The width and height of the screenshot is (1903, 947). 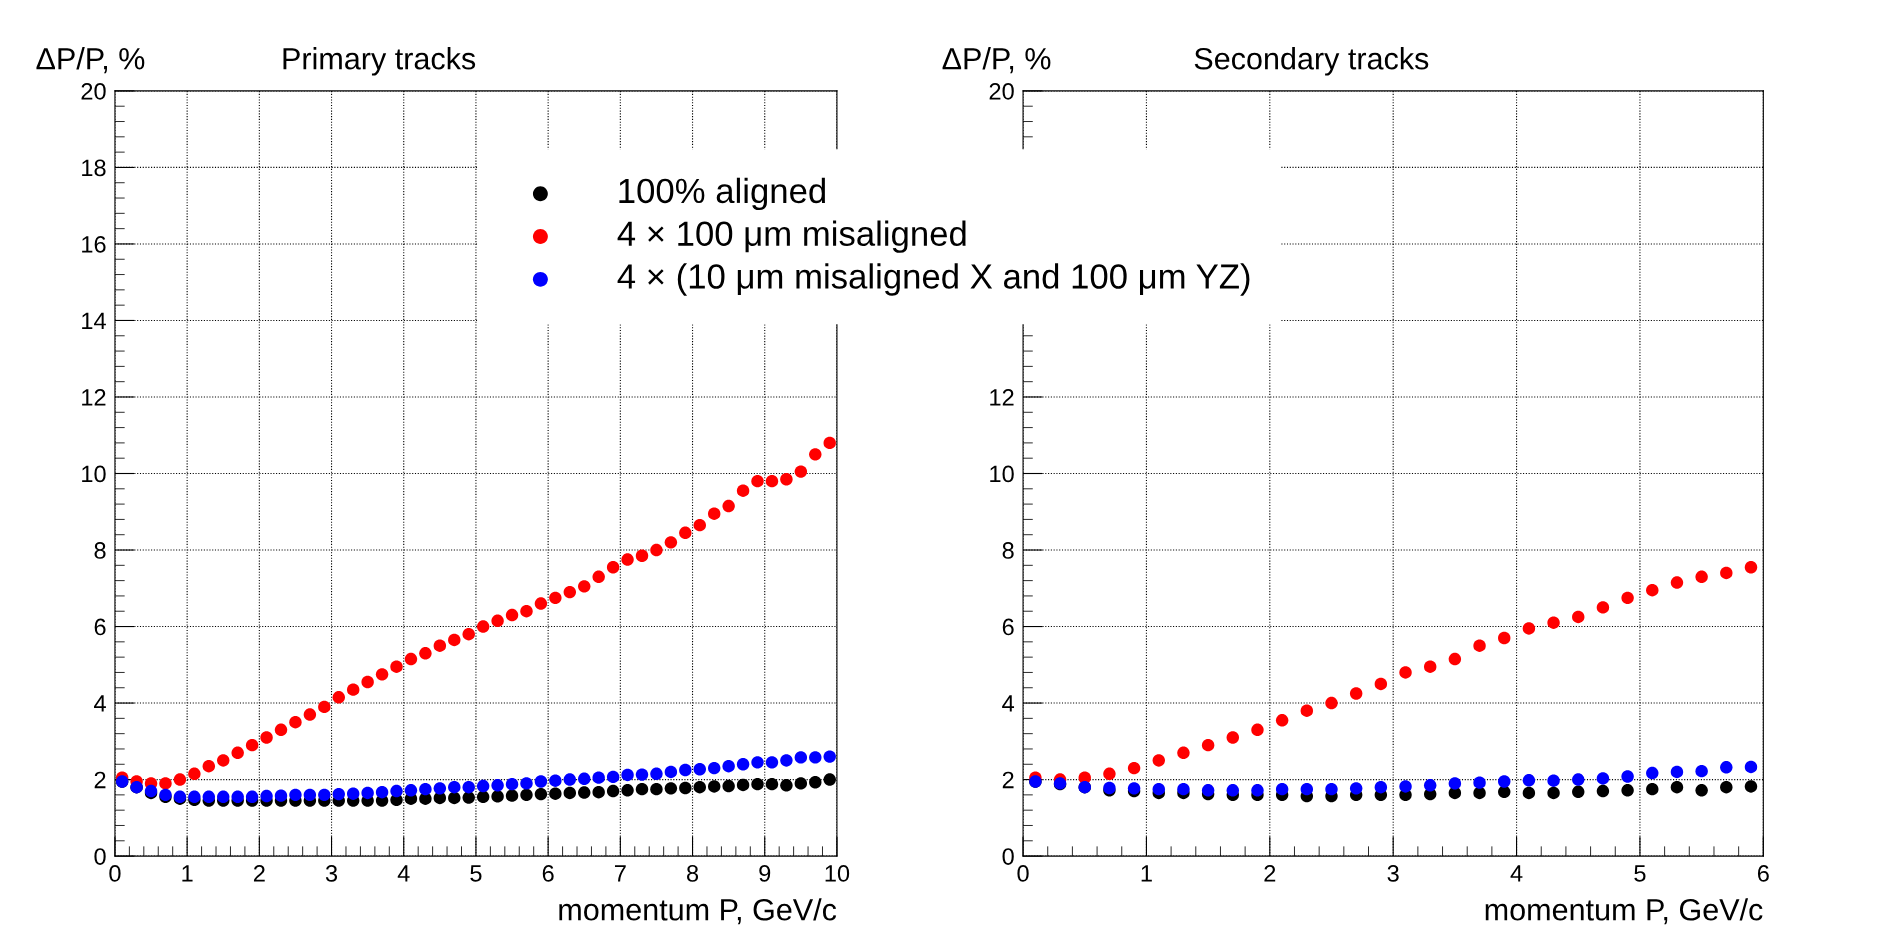 I want to click on y-tick-label: 2, so click(x=100, y=780).